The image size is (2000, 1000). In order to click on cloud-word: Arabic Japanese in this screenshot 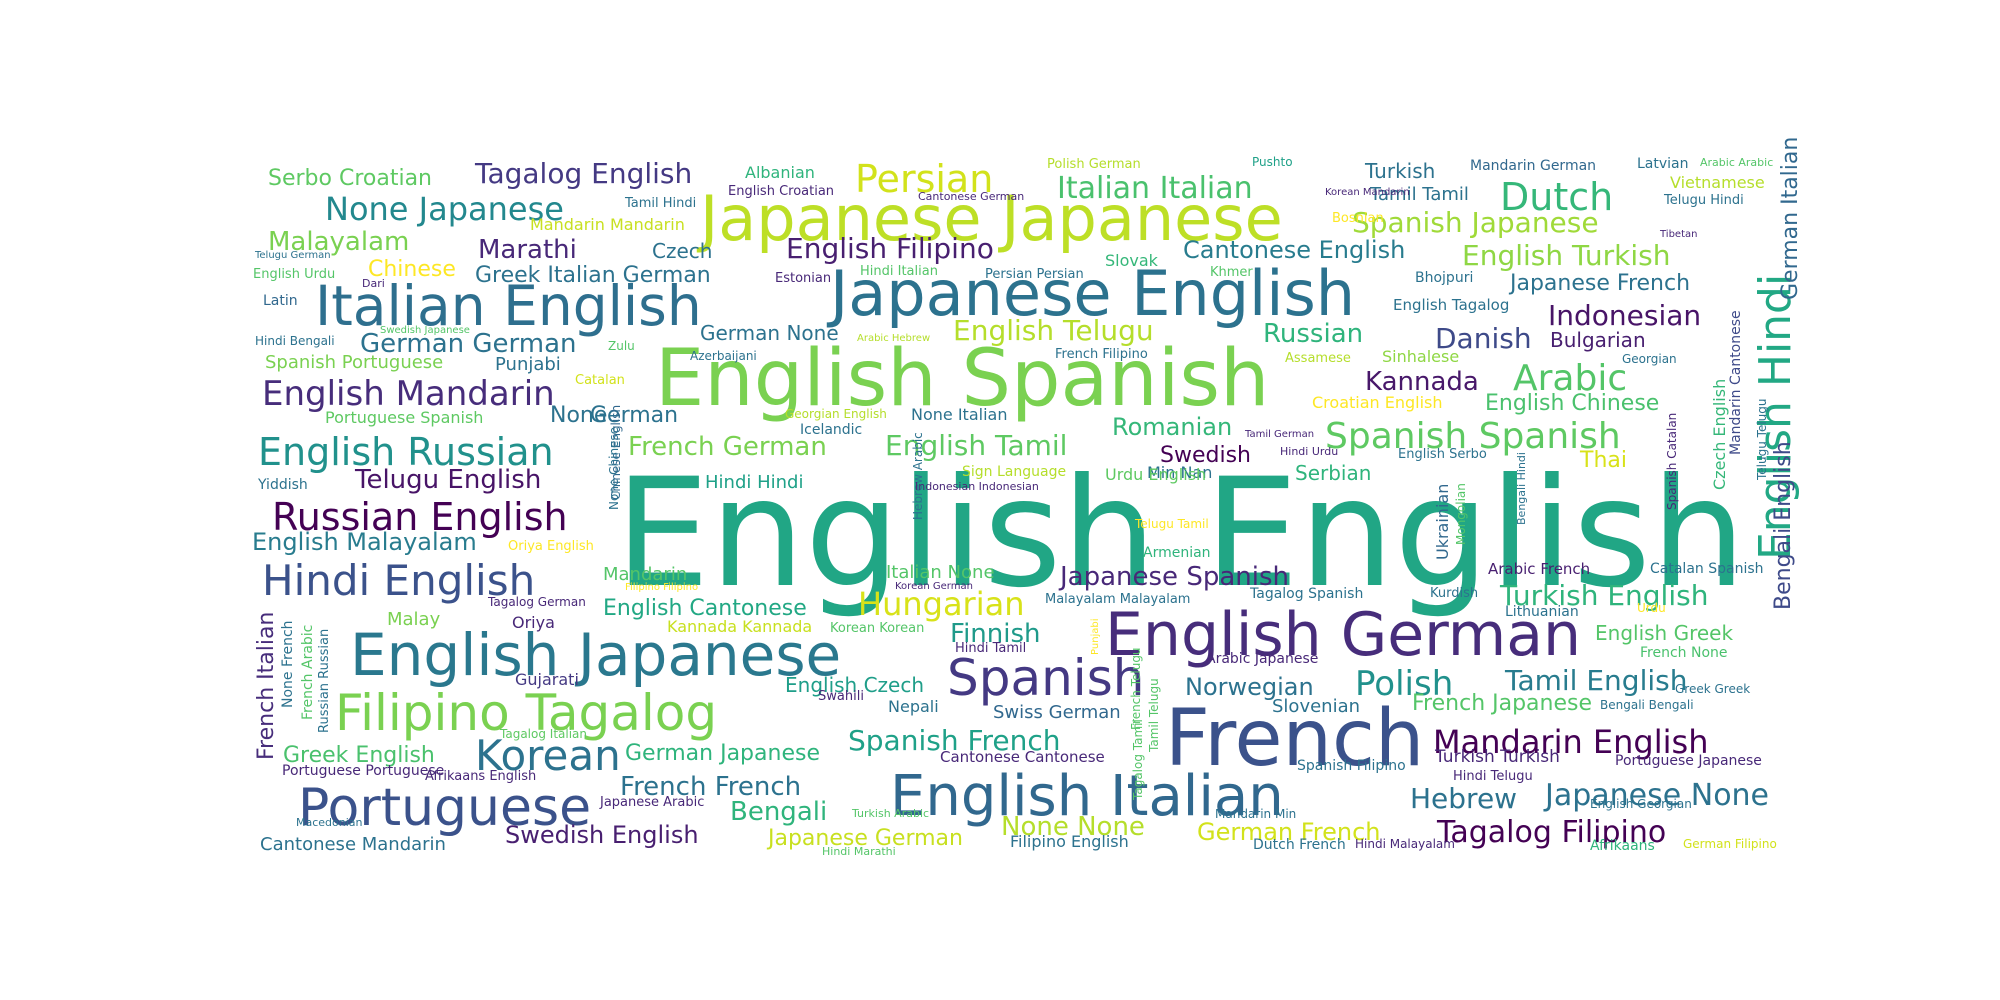, I will do `click(1262, 659)`.